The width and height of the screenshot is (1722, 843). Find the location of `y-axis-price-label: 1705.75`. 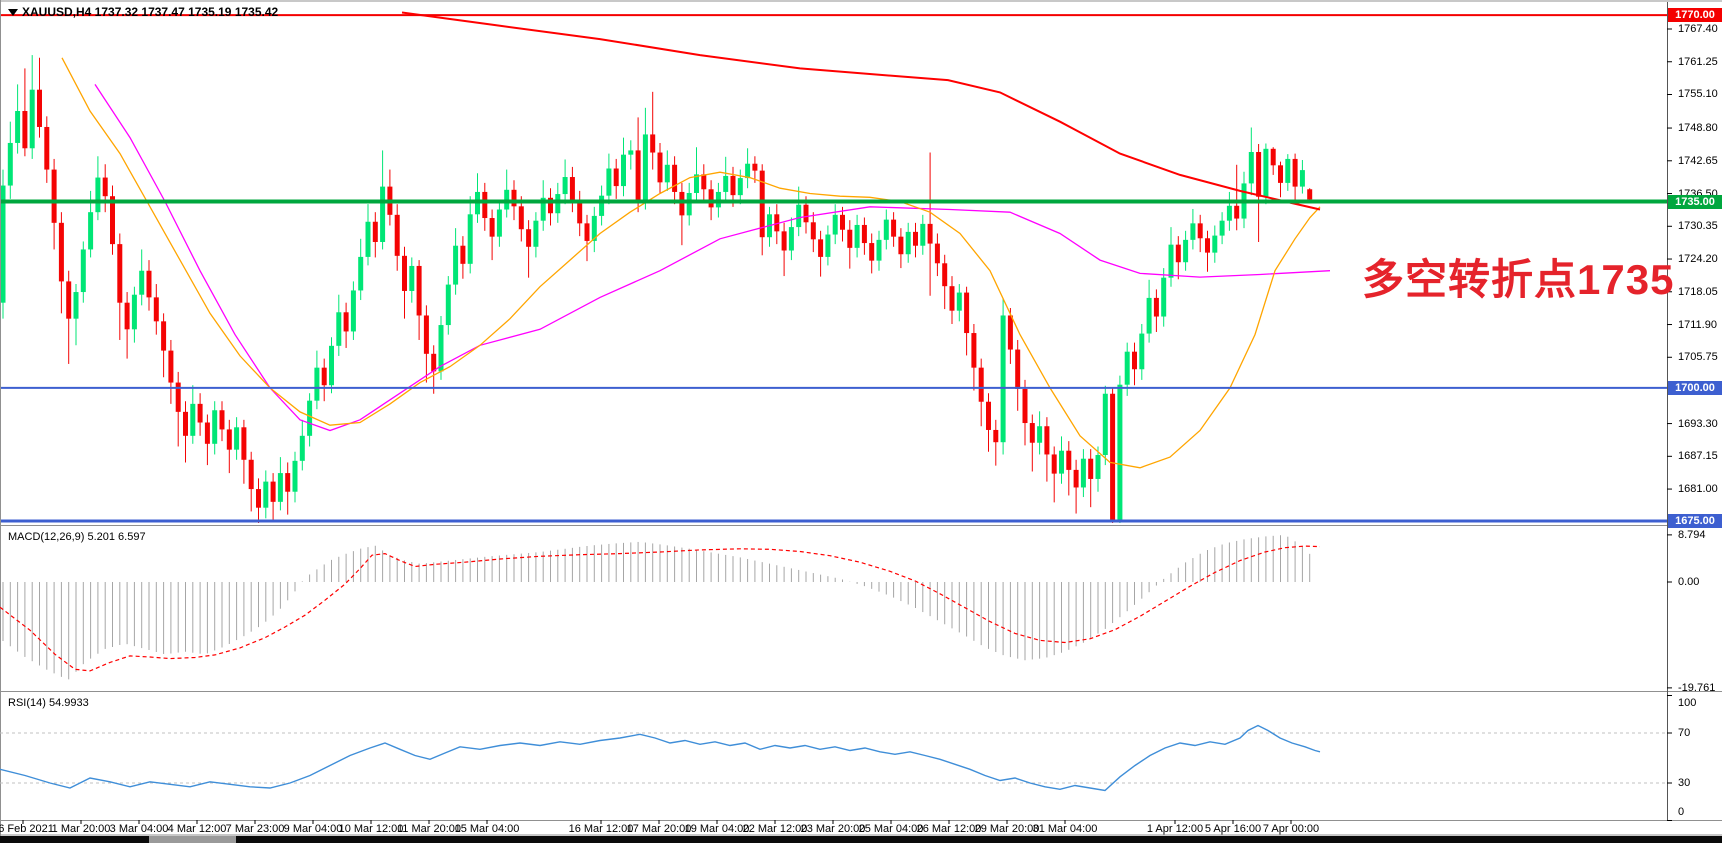

y-axis-price-label: 1705.75 is located at coordinates (1698, 357).